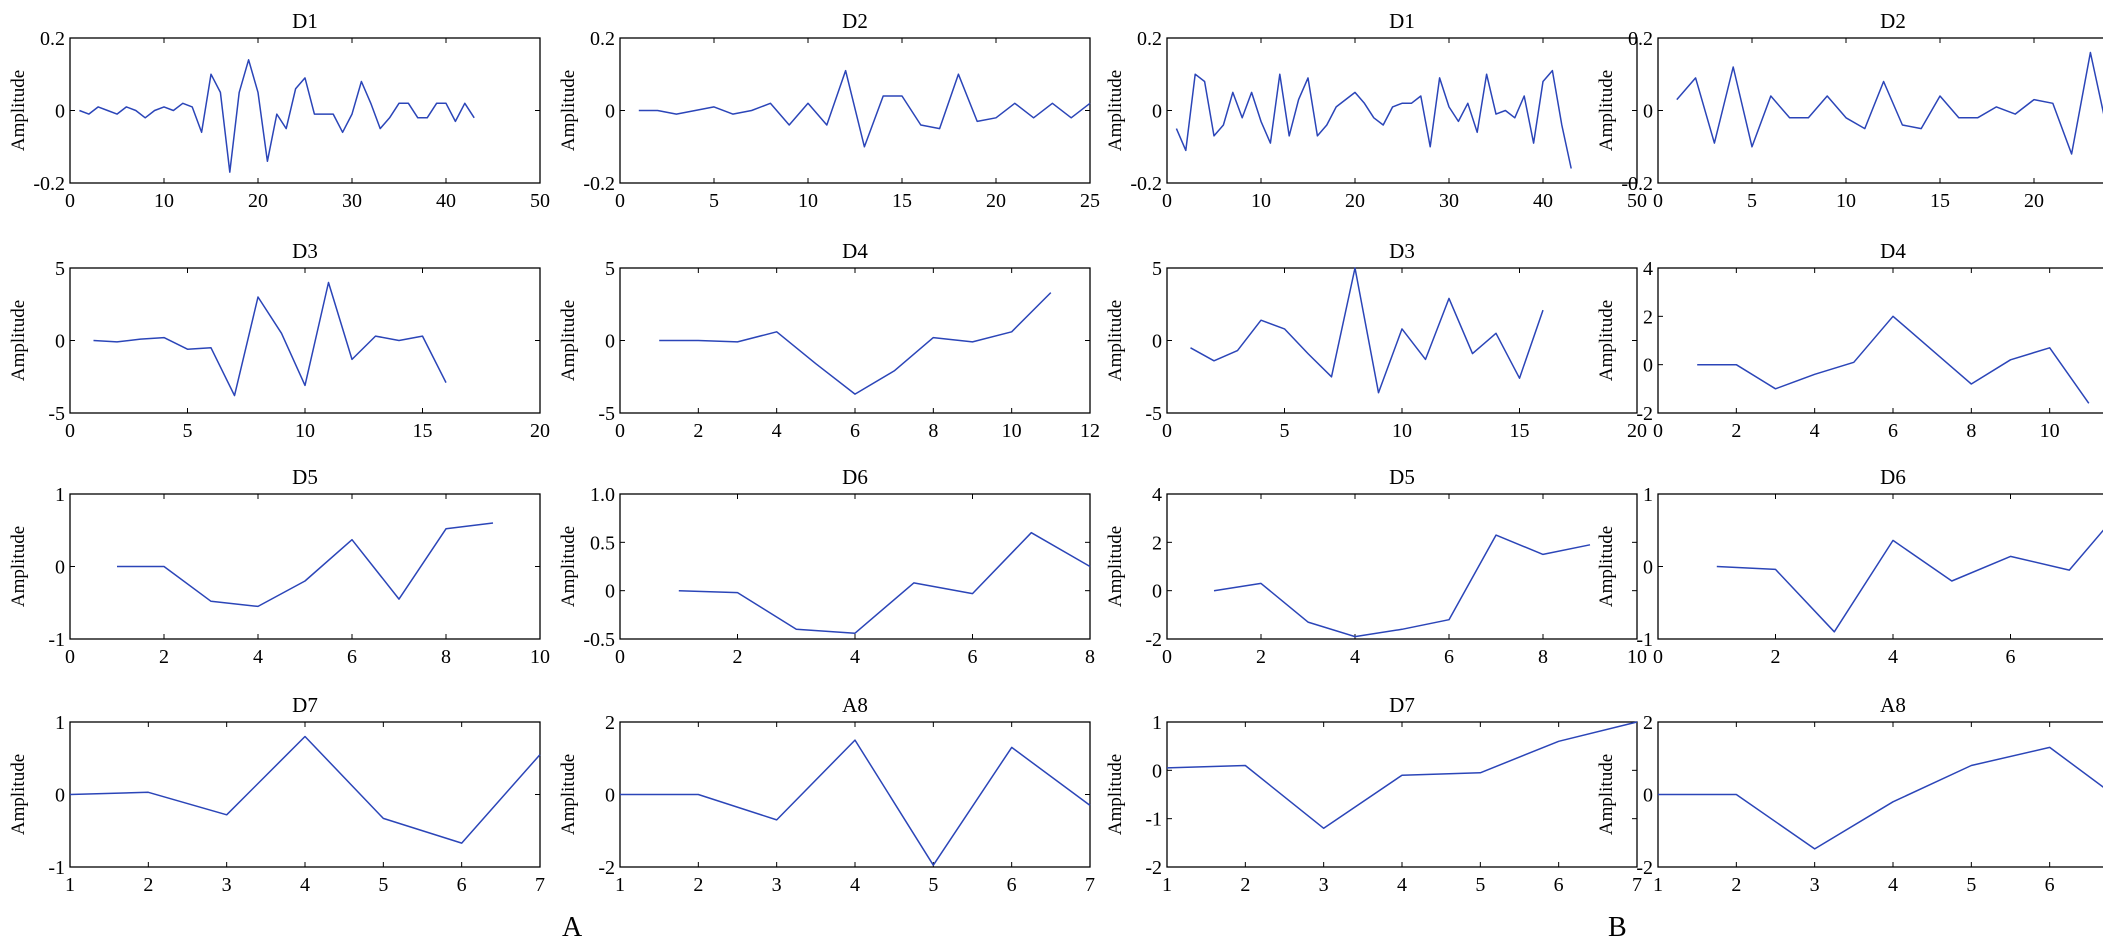 The height and width of the screenshot is (951, 2103). Describe the element at coordinates (1324, 885) in the screenshot. I see `x-tick-label: 3` at that location.